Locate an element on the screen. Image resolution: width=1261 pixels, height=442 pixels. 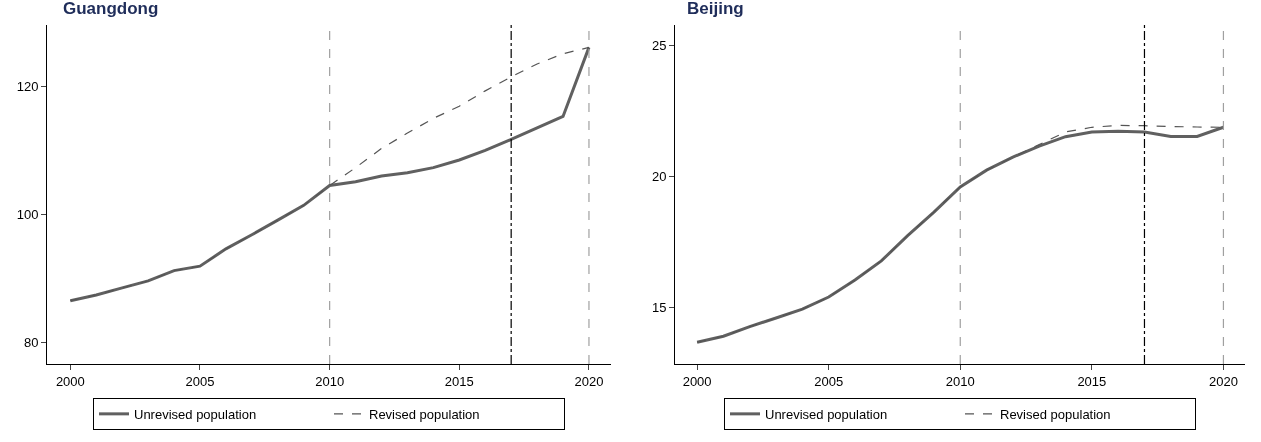
y-tick-label: 15 is located at coordinates (659, 308).